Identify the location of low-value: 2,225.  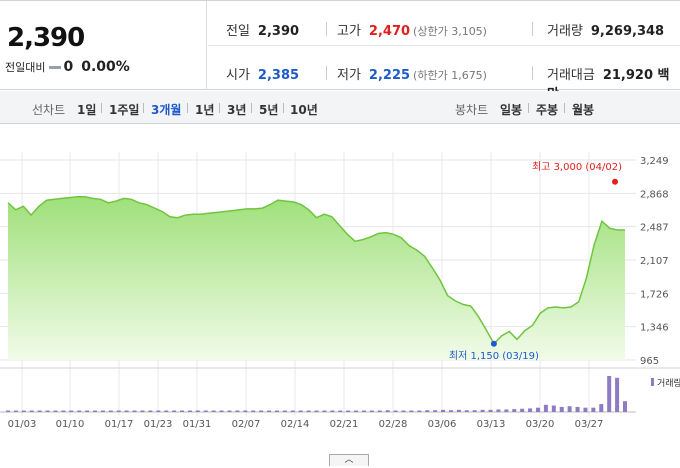
(389, 75).